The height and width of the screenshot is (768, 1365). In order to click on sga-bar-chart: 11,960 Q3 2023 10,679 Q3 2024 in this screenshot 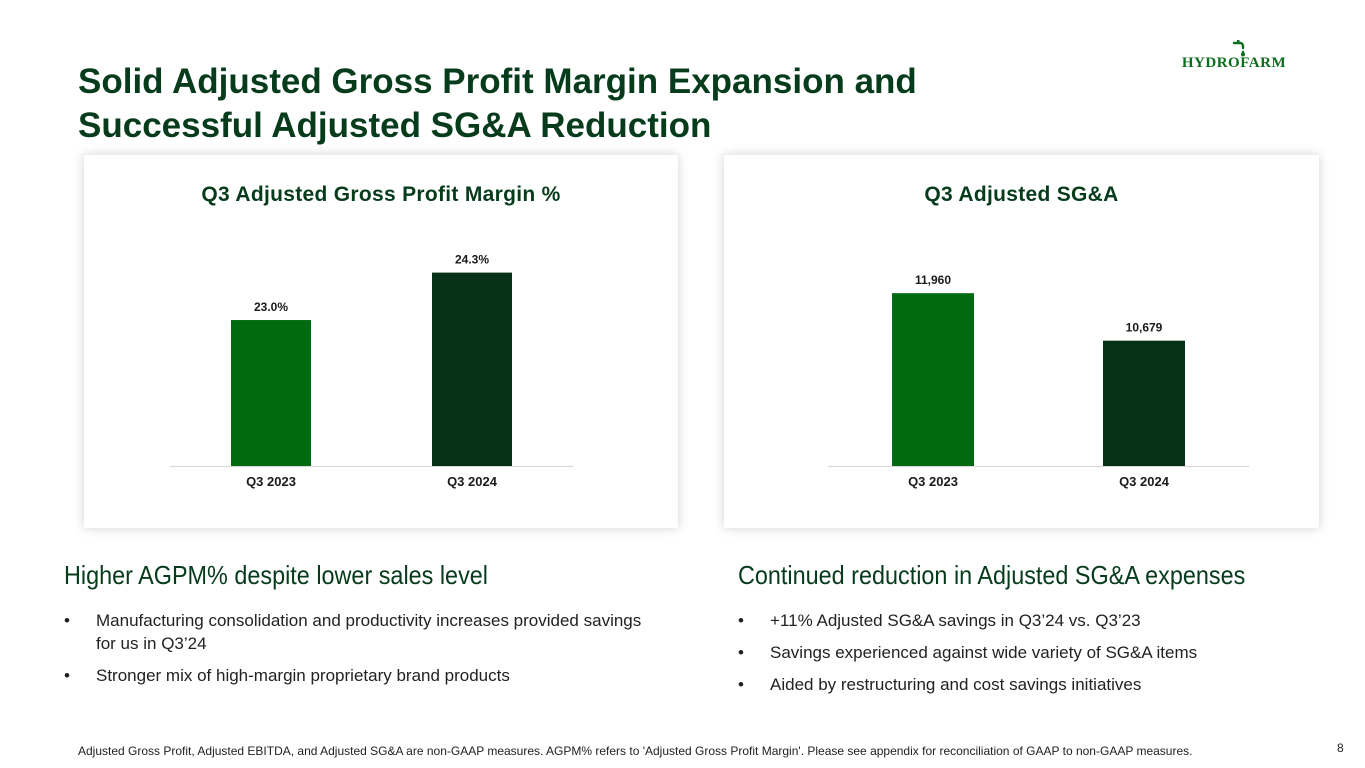, I will do `click(1038, 381)`.